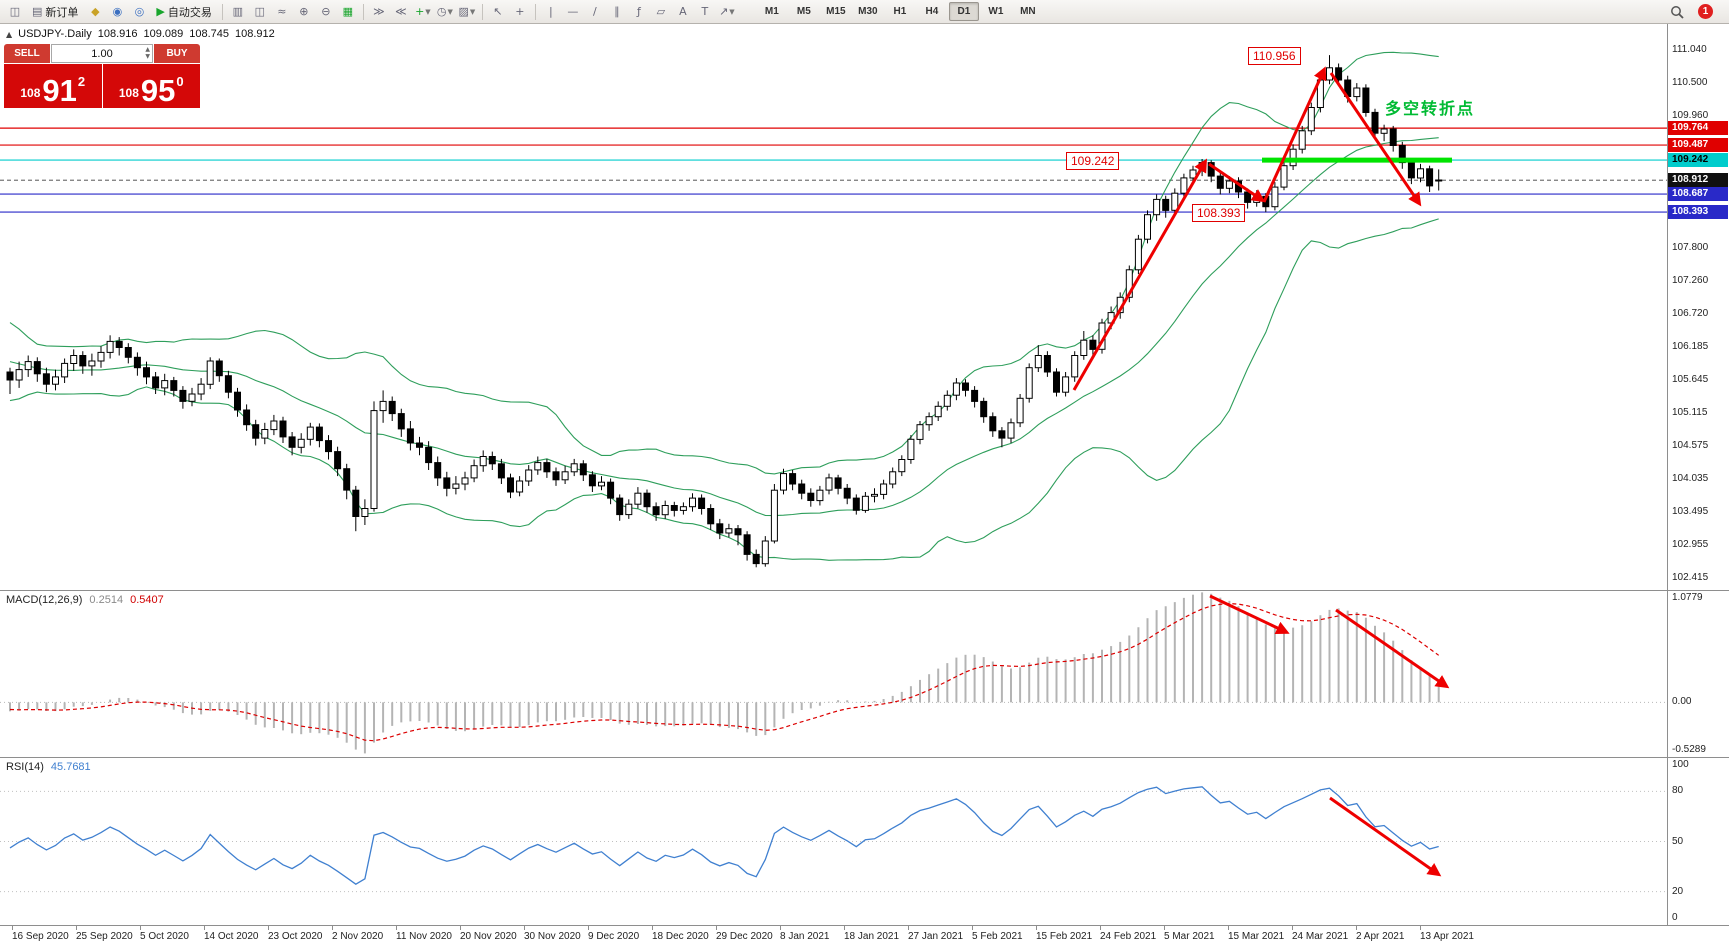 The width and height of the screenshot is (1729, 946). I want to click on macd-axis-label: 0.00, so click(1682, 702).